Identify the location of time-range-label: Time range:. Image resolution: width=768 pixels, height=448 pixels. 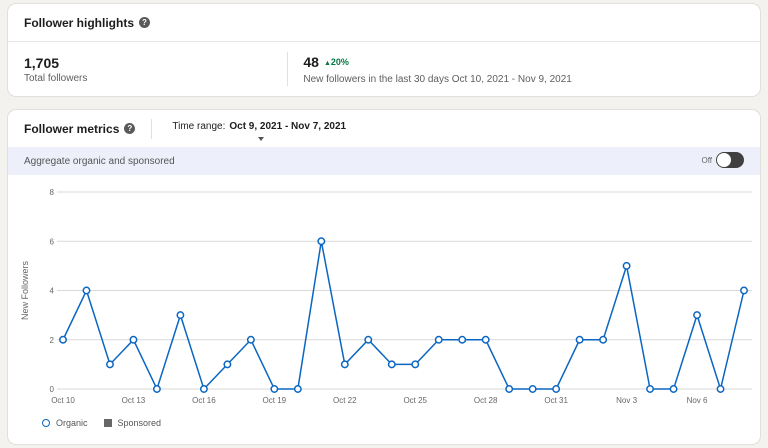
(199, 126).